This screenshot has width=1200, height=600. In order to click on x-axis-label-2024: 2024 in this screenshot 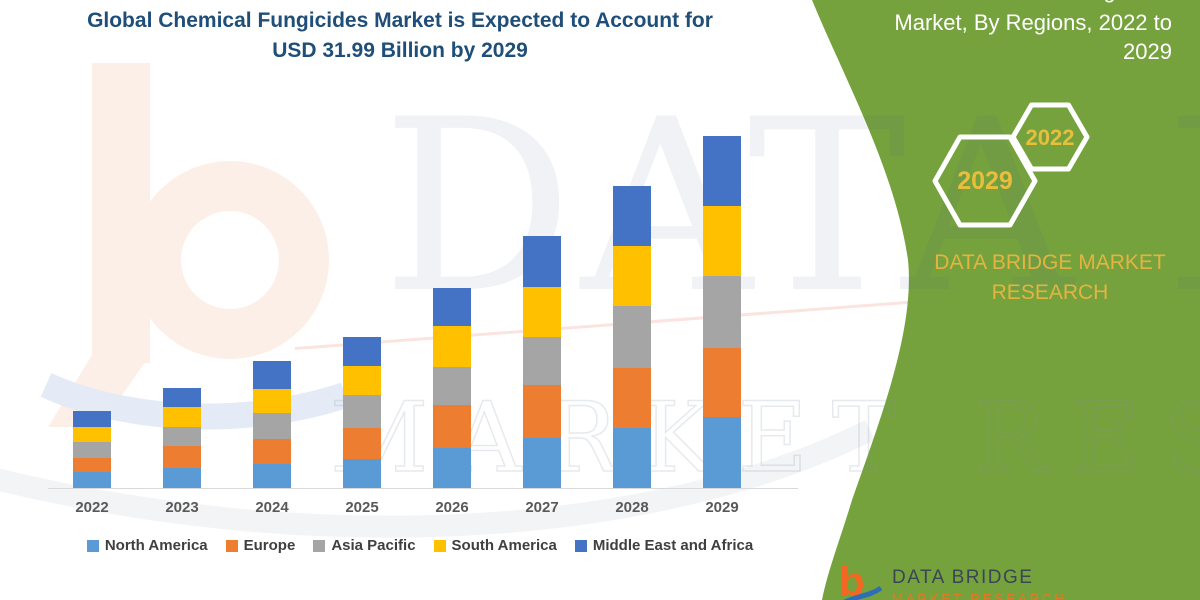, I will do `click(272, 507)`.